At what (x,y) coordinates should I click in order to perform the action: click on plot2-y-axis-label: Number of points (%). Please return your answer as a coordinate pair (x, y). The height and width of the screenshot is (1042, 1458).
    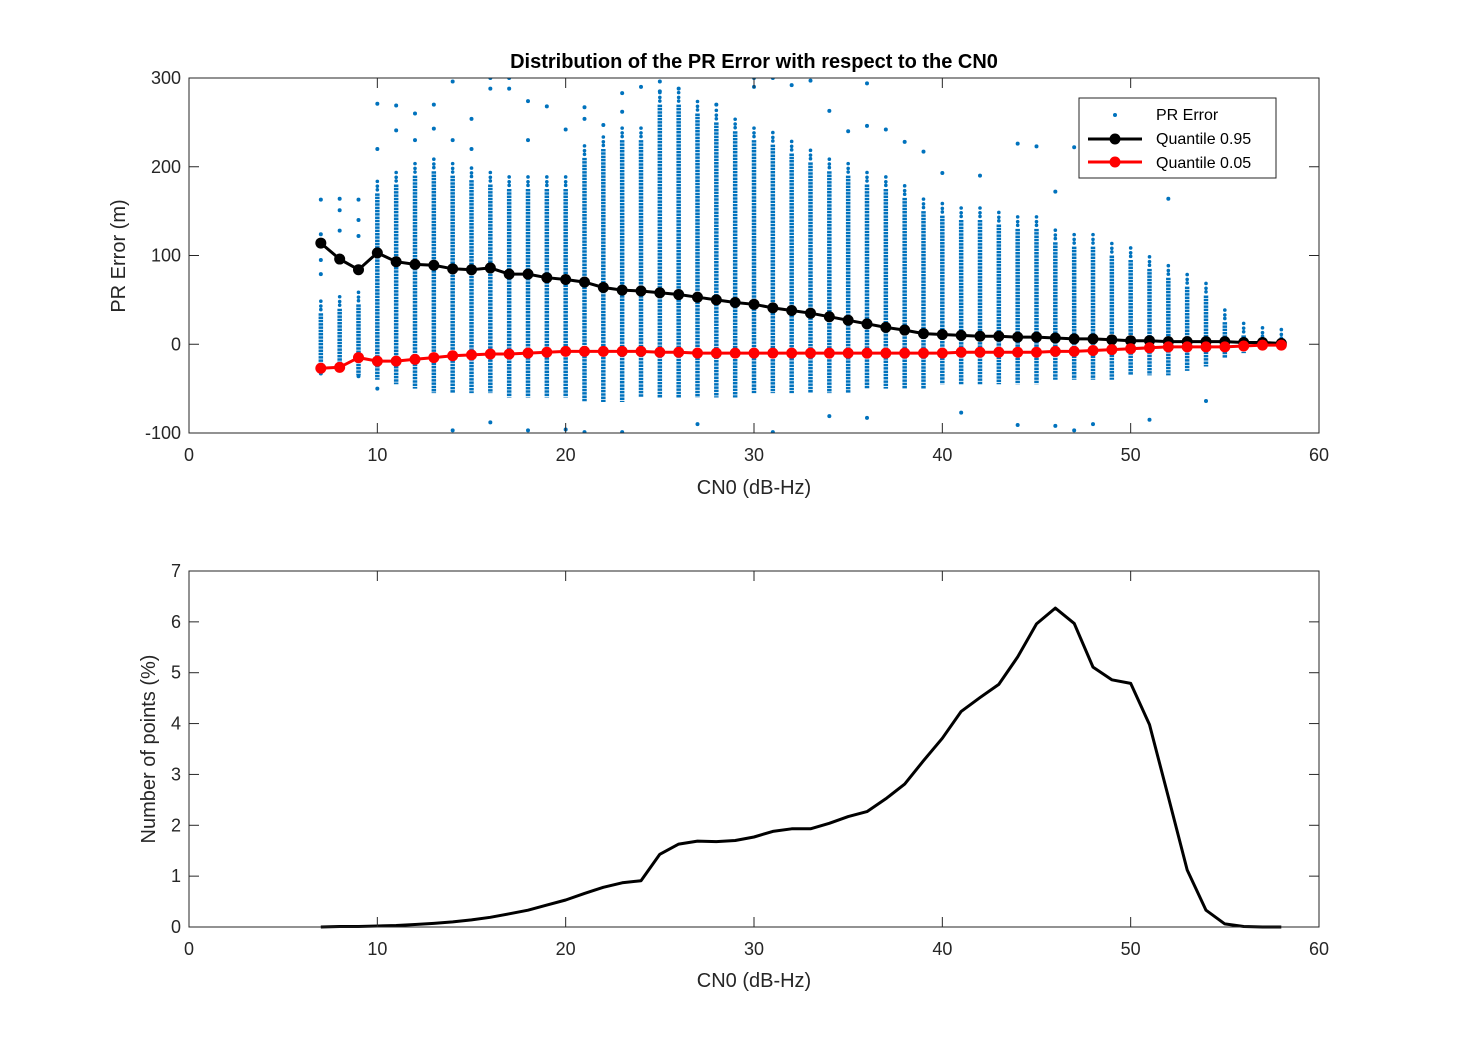
    Looking at the image, I should click on (149, 749).